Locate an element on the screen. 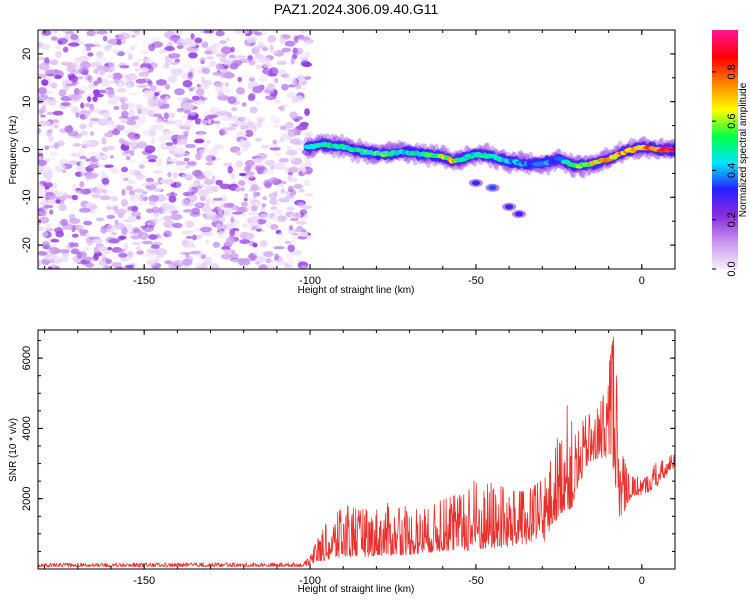 Image resolution: width=750 pixels, height=605 pixels. x-tick-label: -50 is located at coordinates (476, 281).